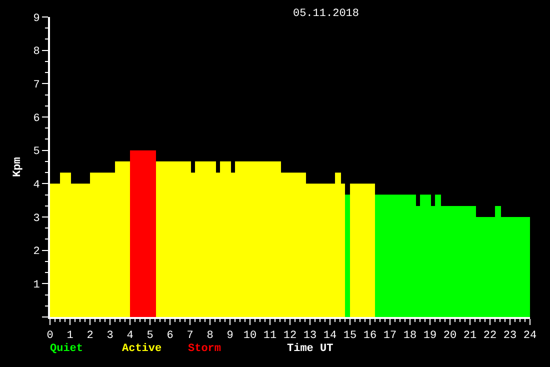 The image size is (550, 367). I want to click on x-tick-label: 23, so click(510, 336).